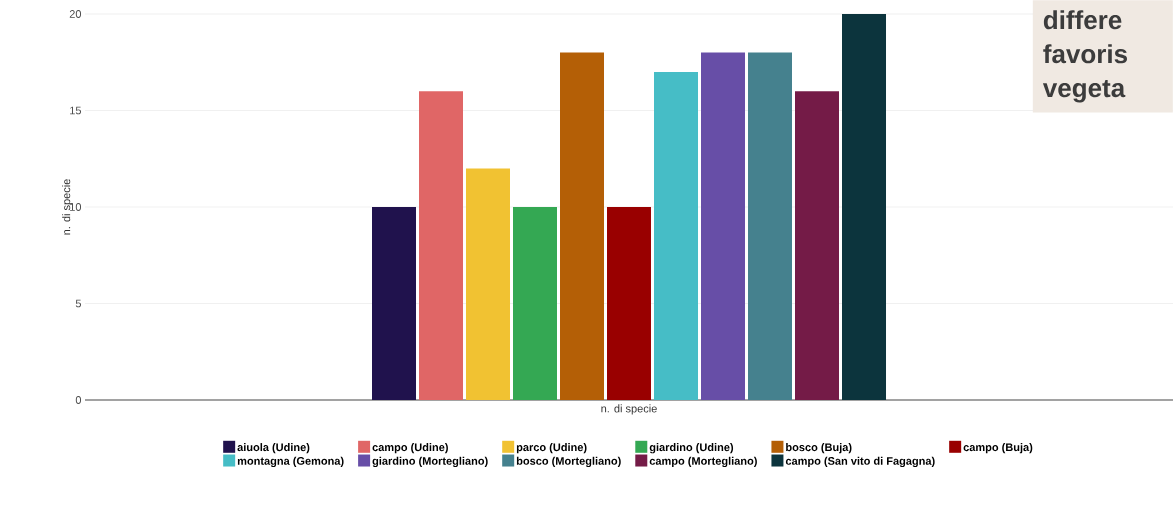 The image size is (1173, 506). What do you see at coordinates (75, 14) in the screenshot?
I see `y-tick-label: 20` at bounding box center [75, 14].